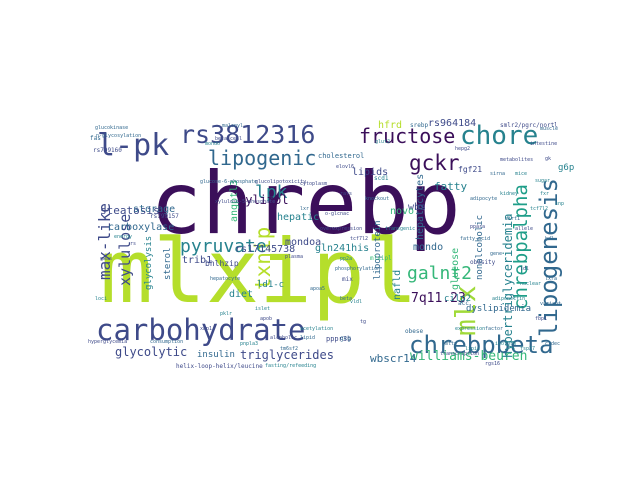  What do you see at coordinates (107, 342) in the screenshot?
I see `cloud-word: hyperglycemia` at bounding box center [107, 342].